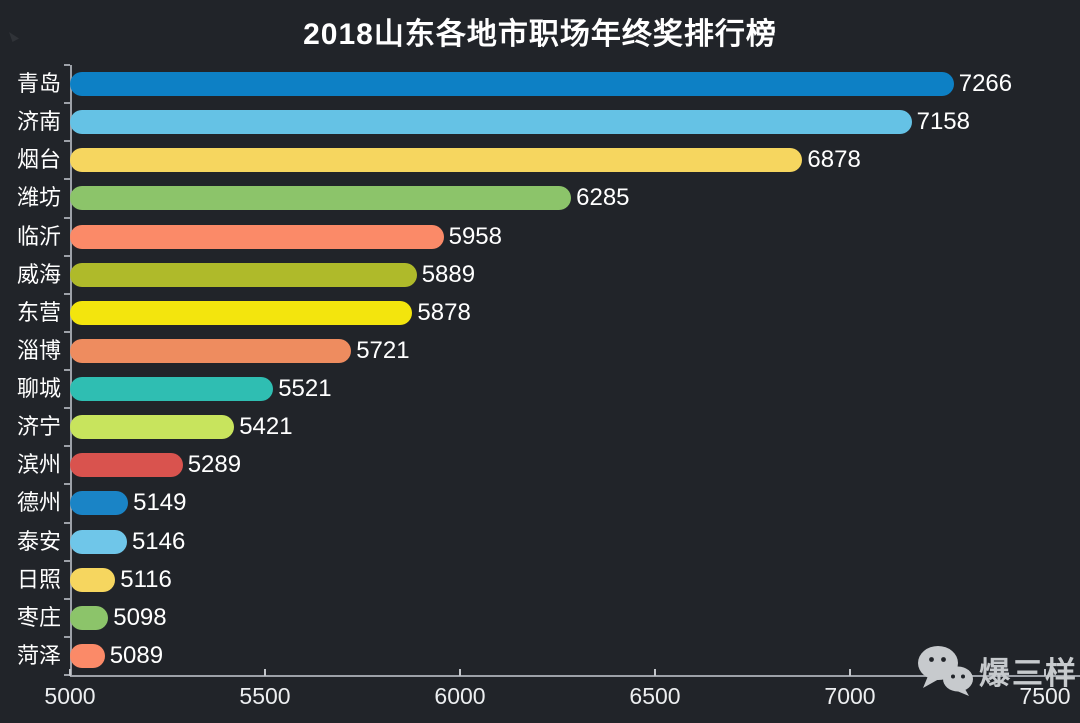 This screenshot has height=723, width=1080. What do you see at coordinates (38, 617) in the screenshot?
I see `category-label: 枣庄` at bounding box center [38, 617].